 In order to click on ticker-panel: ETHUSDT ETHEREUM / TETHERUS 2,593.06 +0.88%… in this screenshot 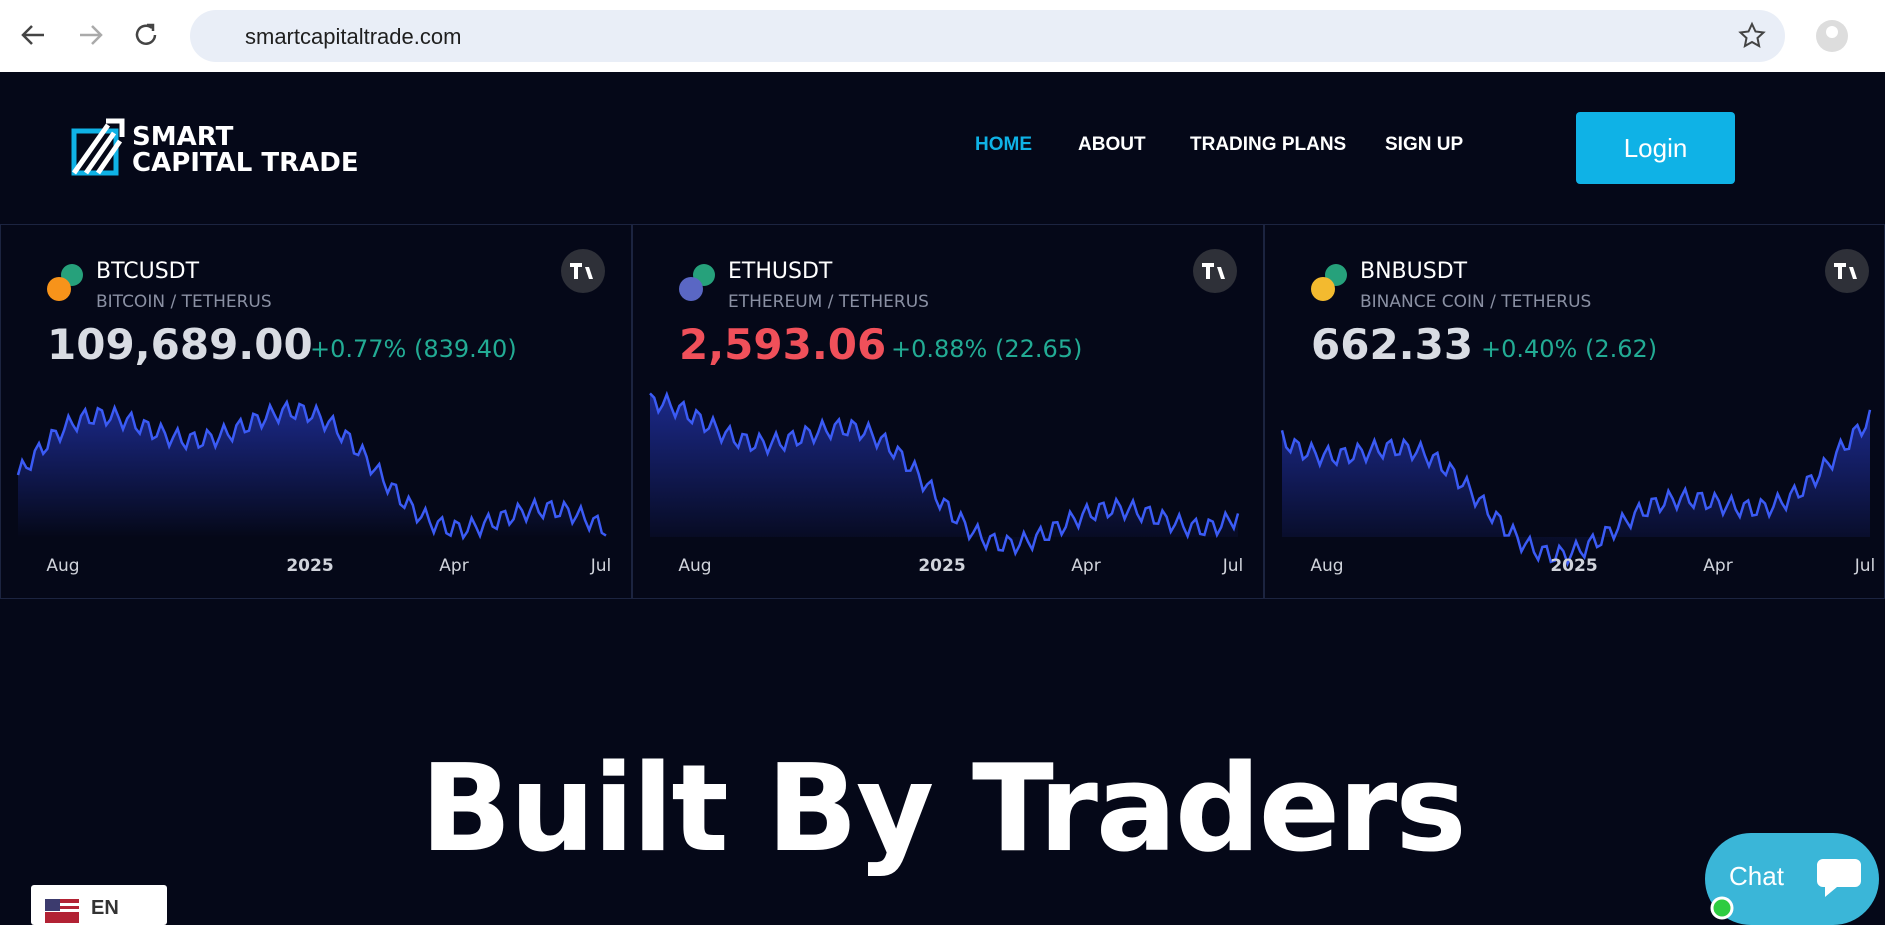, I will do `click(948, 411)`.